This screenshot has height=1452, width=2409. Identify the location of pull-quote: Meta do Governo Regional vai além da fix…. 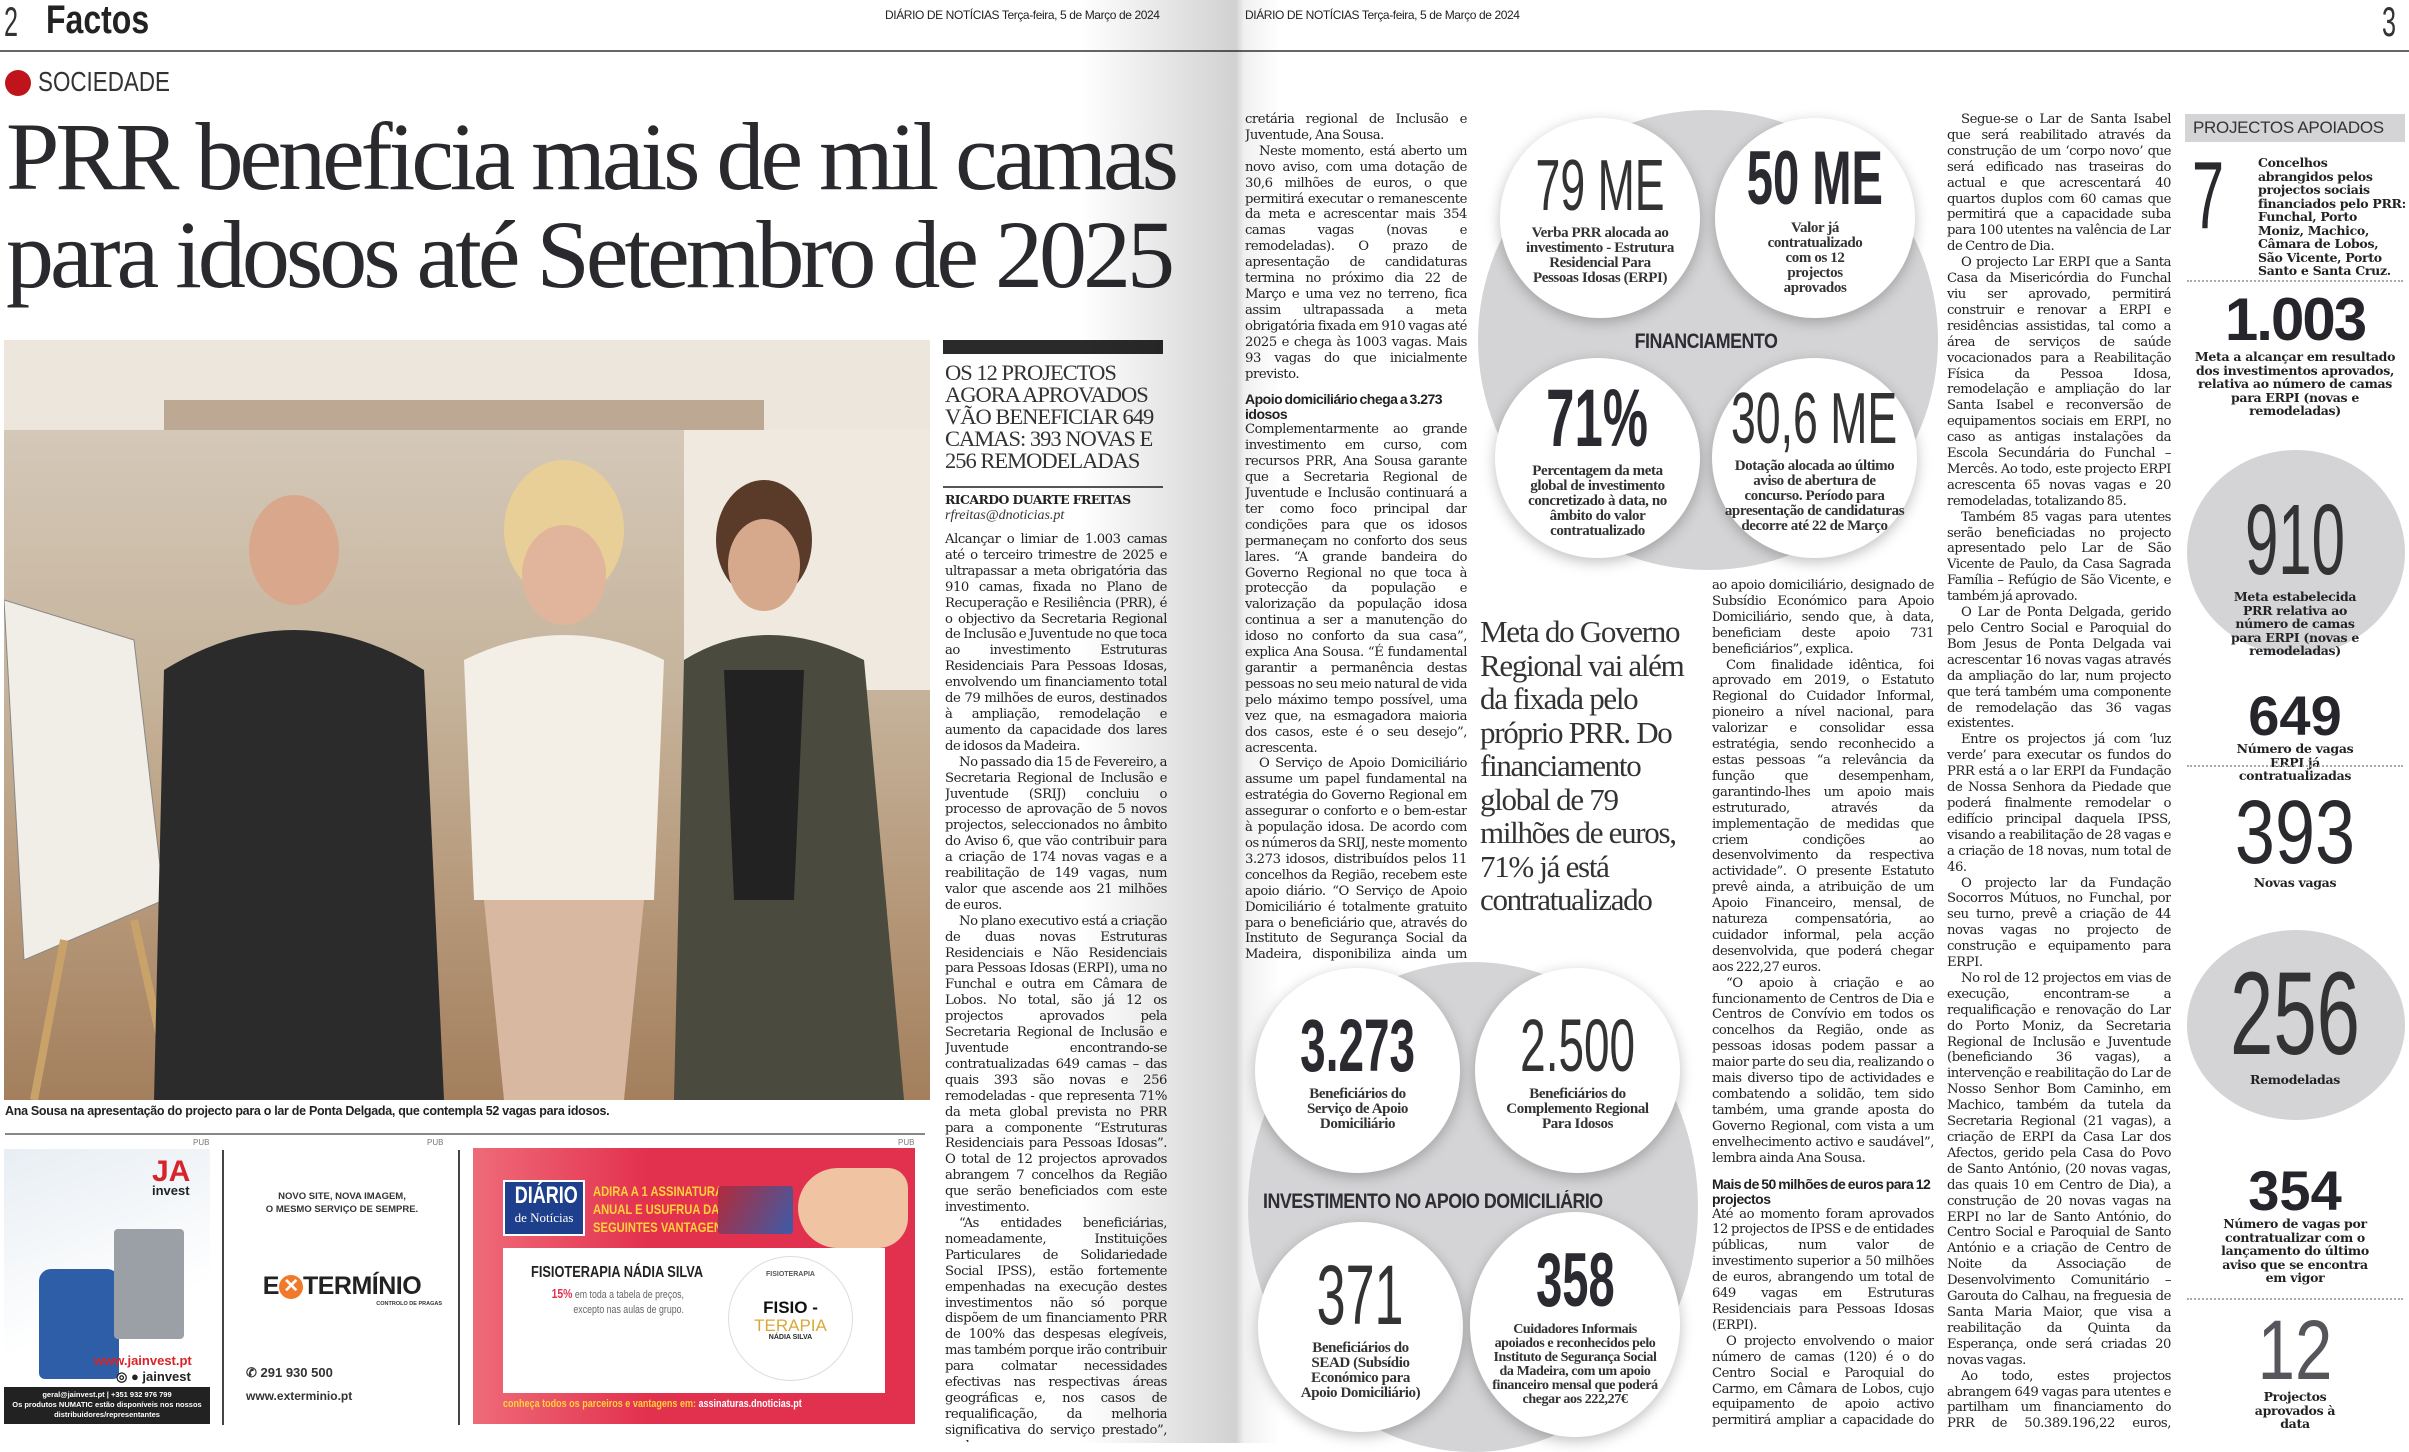
(1582, 765).